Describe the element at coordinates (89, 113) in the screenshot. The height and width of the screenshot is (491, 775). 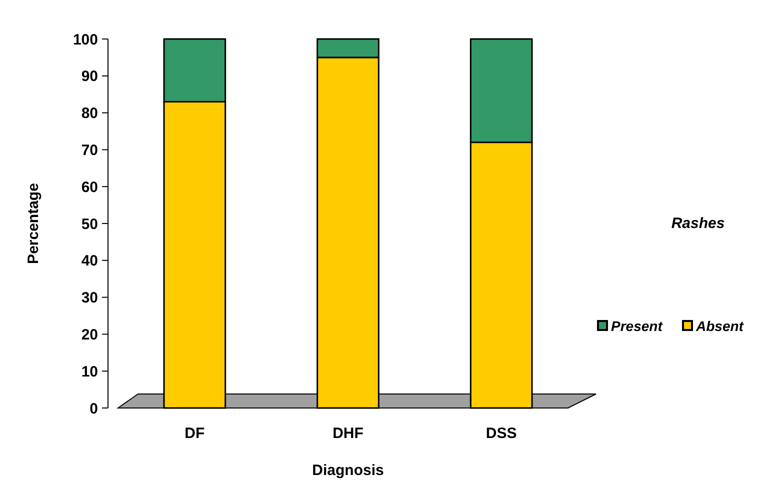
I see `y-tick-label: 80` at that location.